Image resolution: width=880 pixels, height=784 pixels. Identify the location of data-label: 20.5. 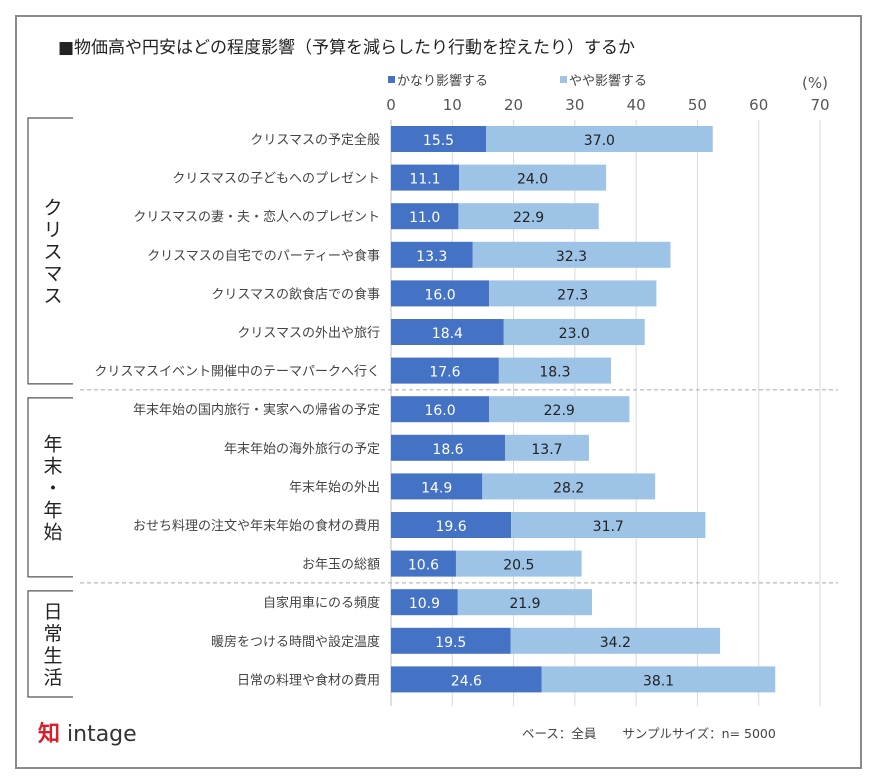
(518, 566).